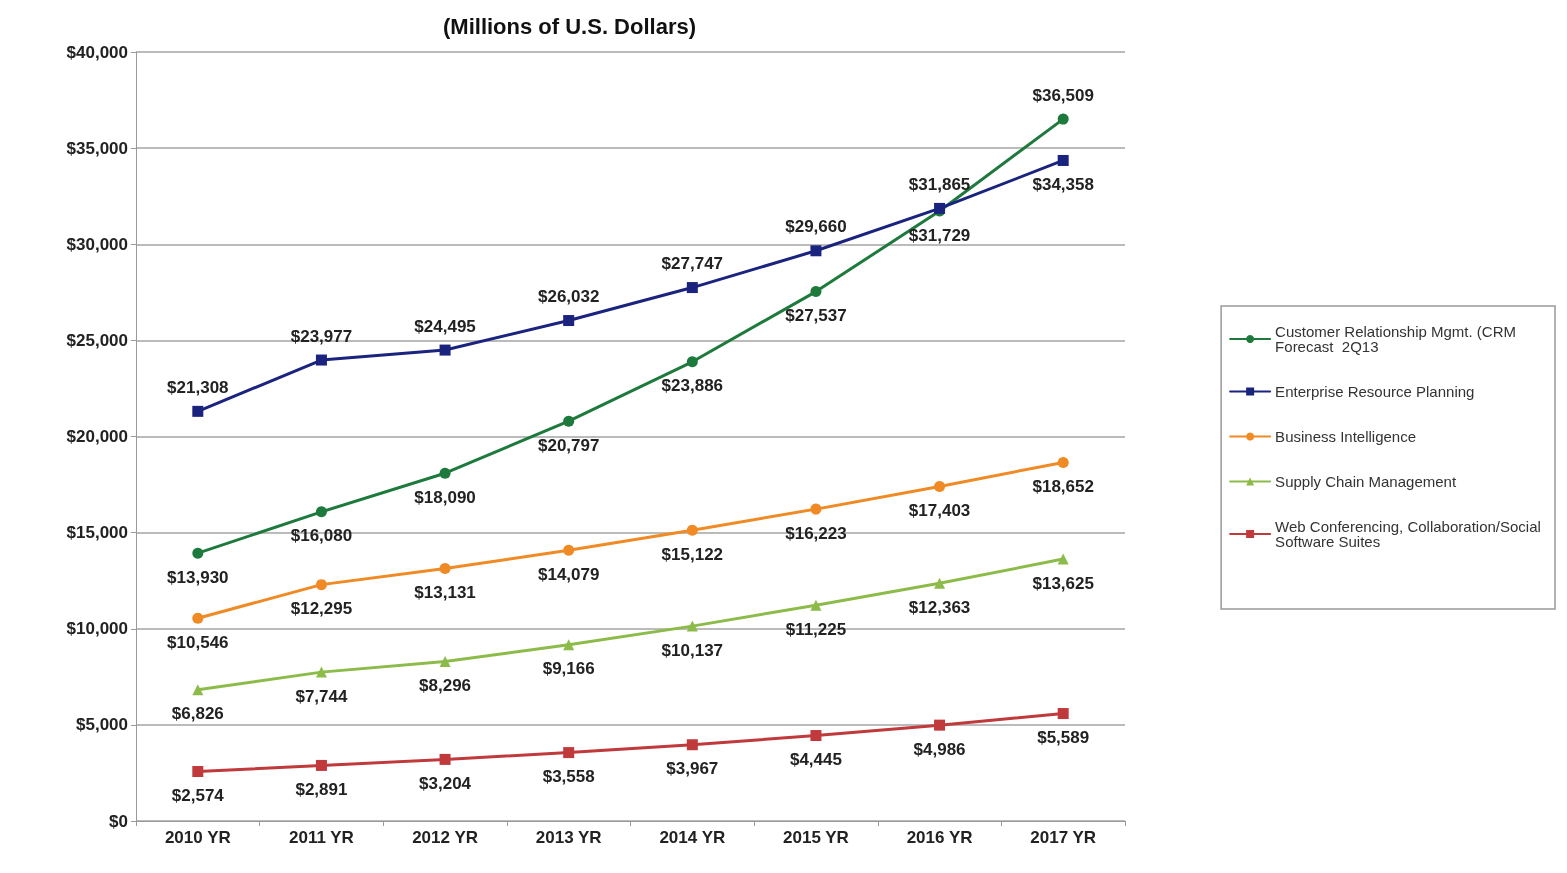 Image resolution: width=1567 pixels, height=873 pixels. What do you see at coordinates (568, 669) in the screenshot?
I see `data-label: $9,166` at bounding box center [568, 669].